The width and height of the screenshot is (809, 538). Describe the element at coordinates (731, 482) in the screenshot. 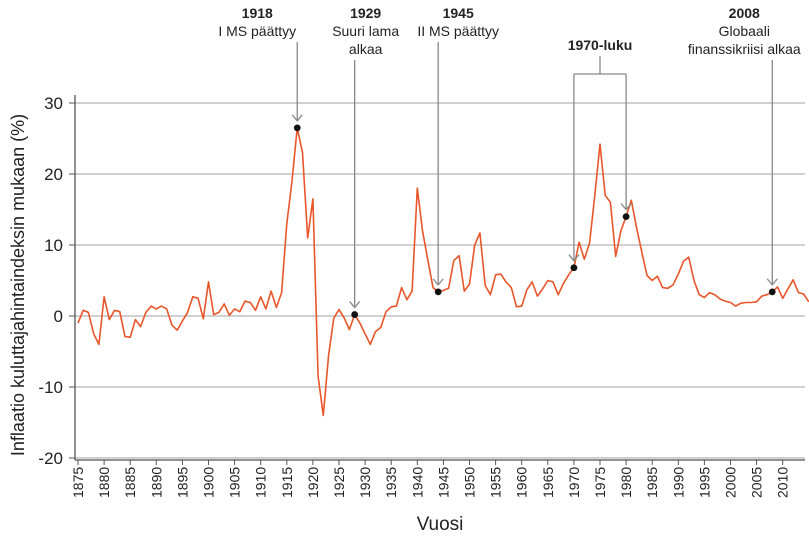

I see `x-tick-label: 2000` at that location.